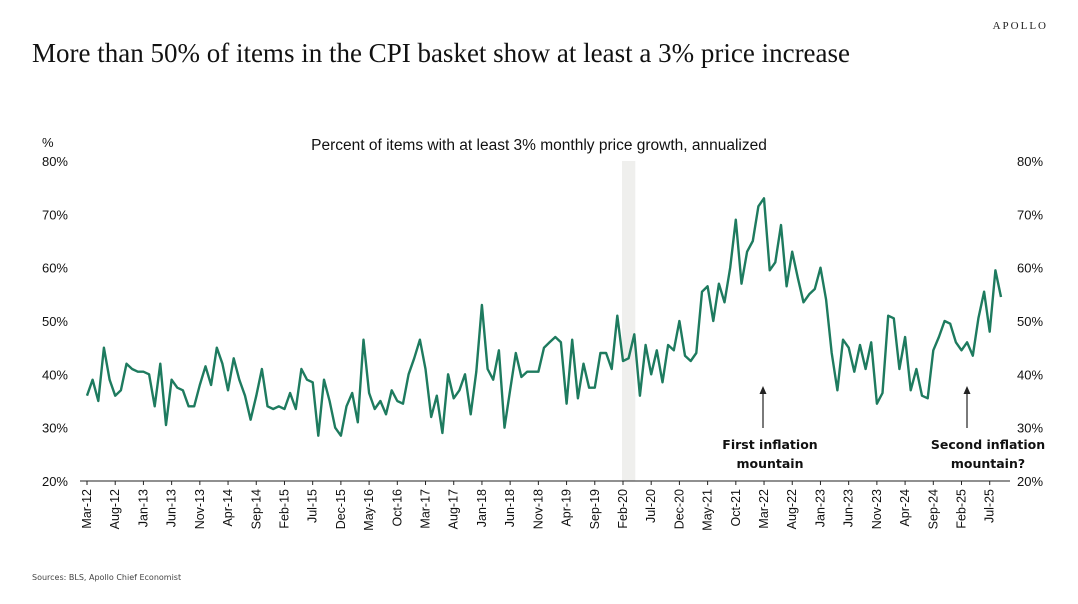 The width and height of the screenshot is (1078, 604). Describe the element at coordinates (1030, 161) in the screenshot. I see `y-tick-right: 80%` at that location.